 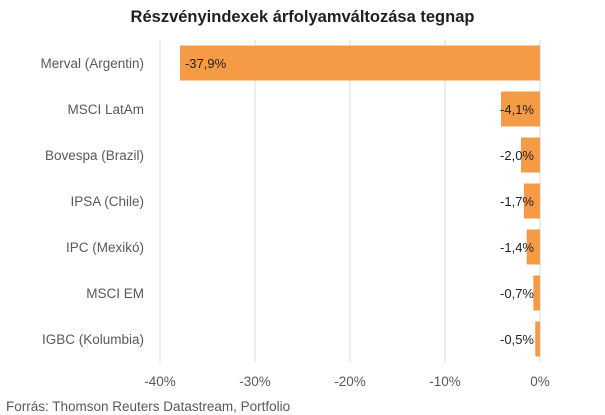 What do you see at coordinates (92, 63) in the screenshot?
I see `category-label-0: Merval (Argentin)` at bounding box center [92, 63].